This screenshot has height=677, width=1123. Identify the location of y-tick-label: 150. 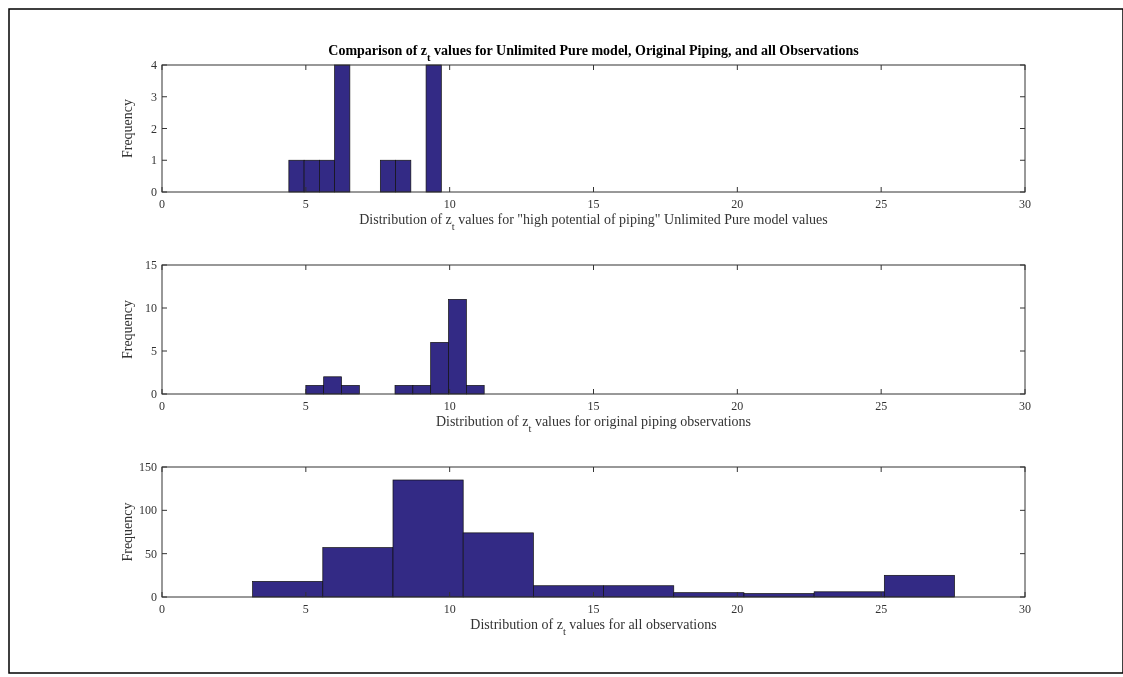
(148, 467).